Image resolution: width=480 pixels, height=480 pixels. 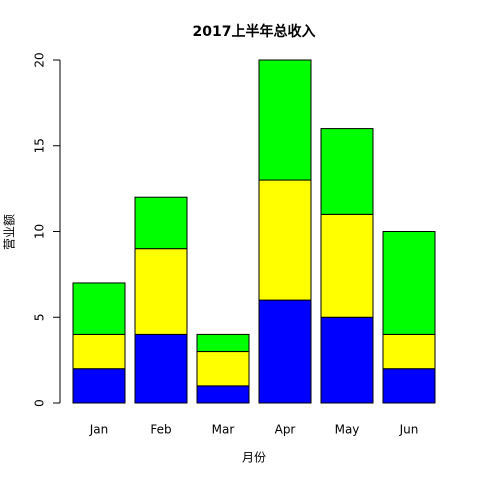 I want to click on chart-title: 2017上半年总收入, so click(x=254, y=31).